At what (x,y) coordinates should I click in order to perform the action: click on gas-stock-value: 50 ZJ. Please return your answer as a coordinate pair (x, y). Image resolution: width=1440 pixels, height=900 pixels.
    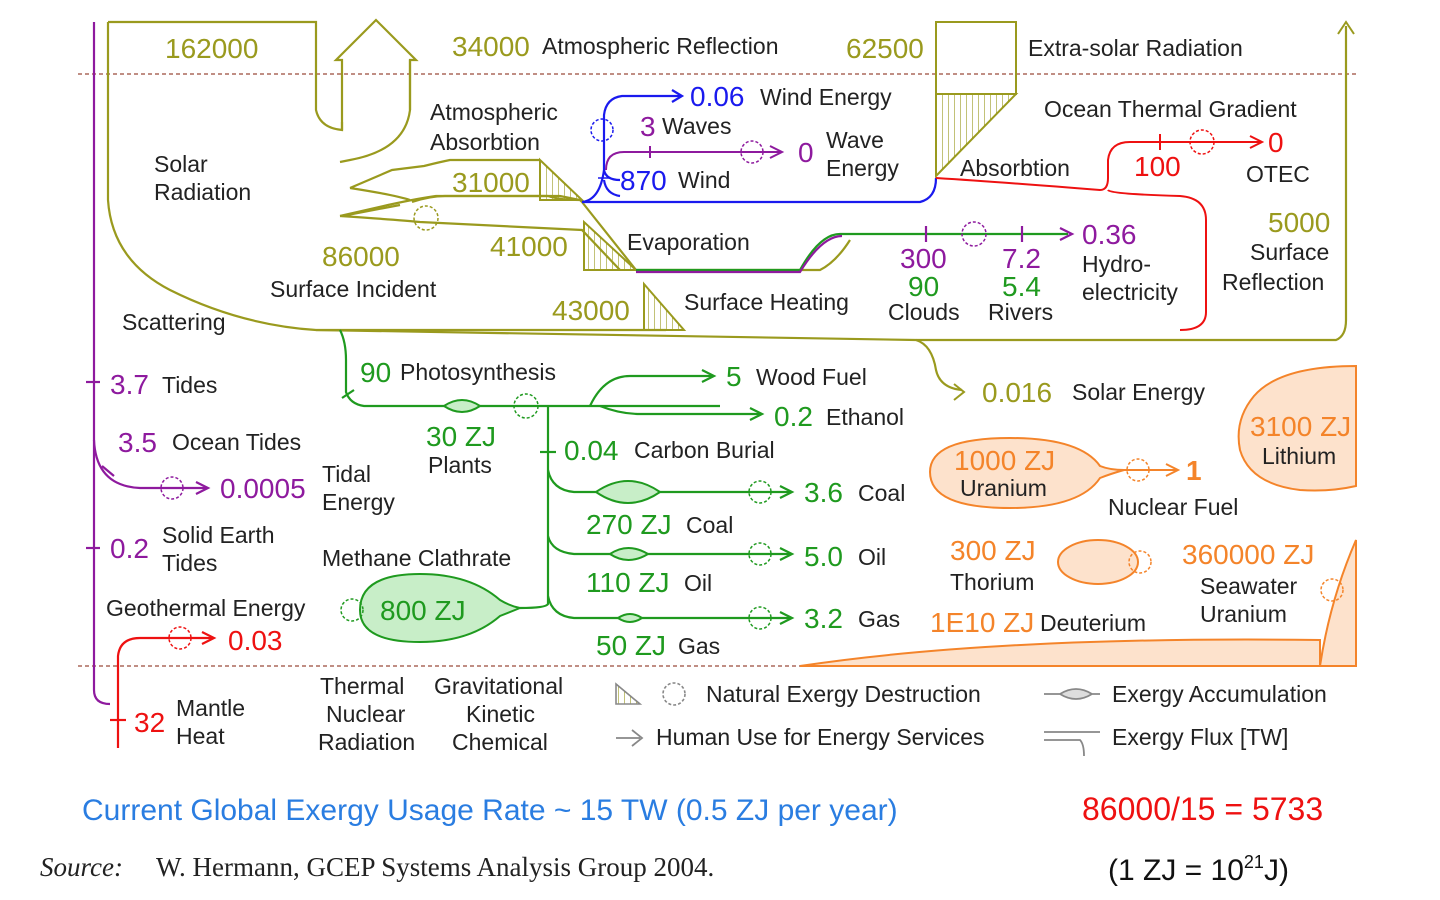
    Looking at the image, I should click on (631, 645).